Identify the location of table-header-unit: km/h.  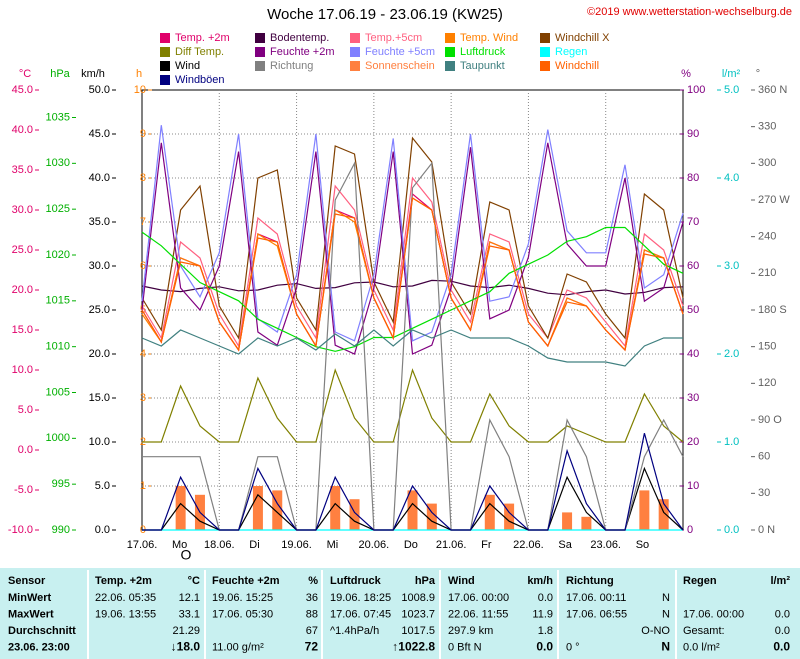
(540, 581).